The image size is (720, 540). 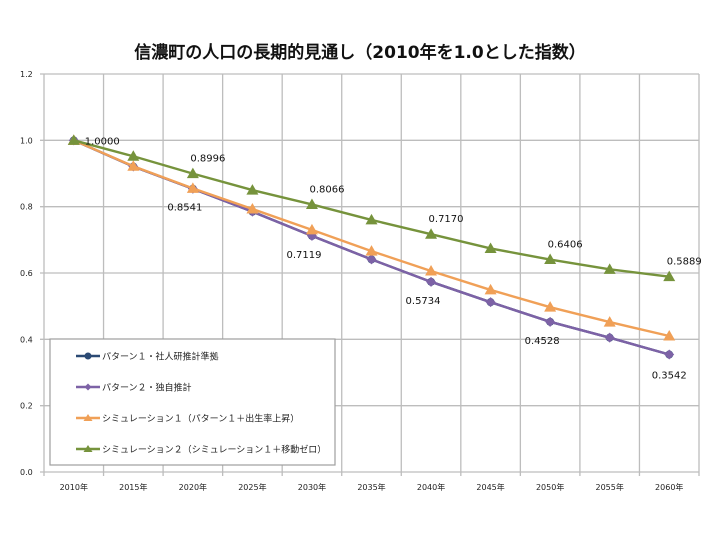 What do you see at coordinates (252, 487) in the screenshot?
I see `x-tick-label: 2025年` at bounding box center [252, 487].